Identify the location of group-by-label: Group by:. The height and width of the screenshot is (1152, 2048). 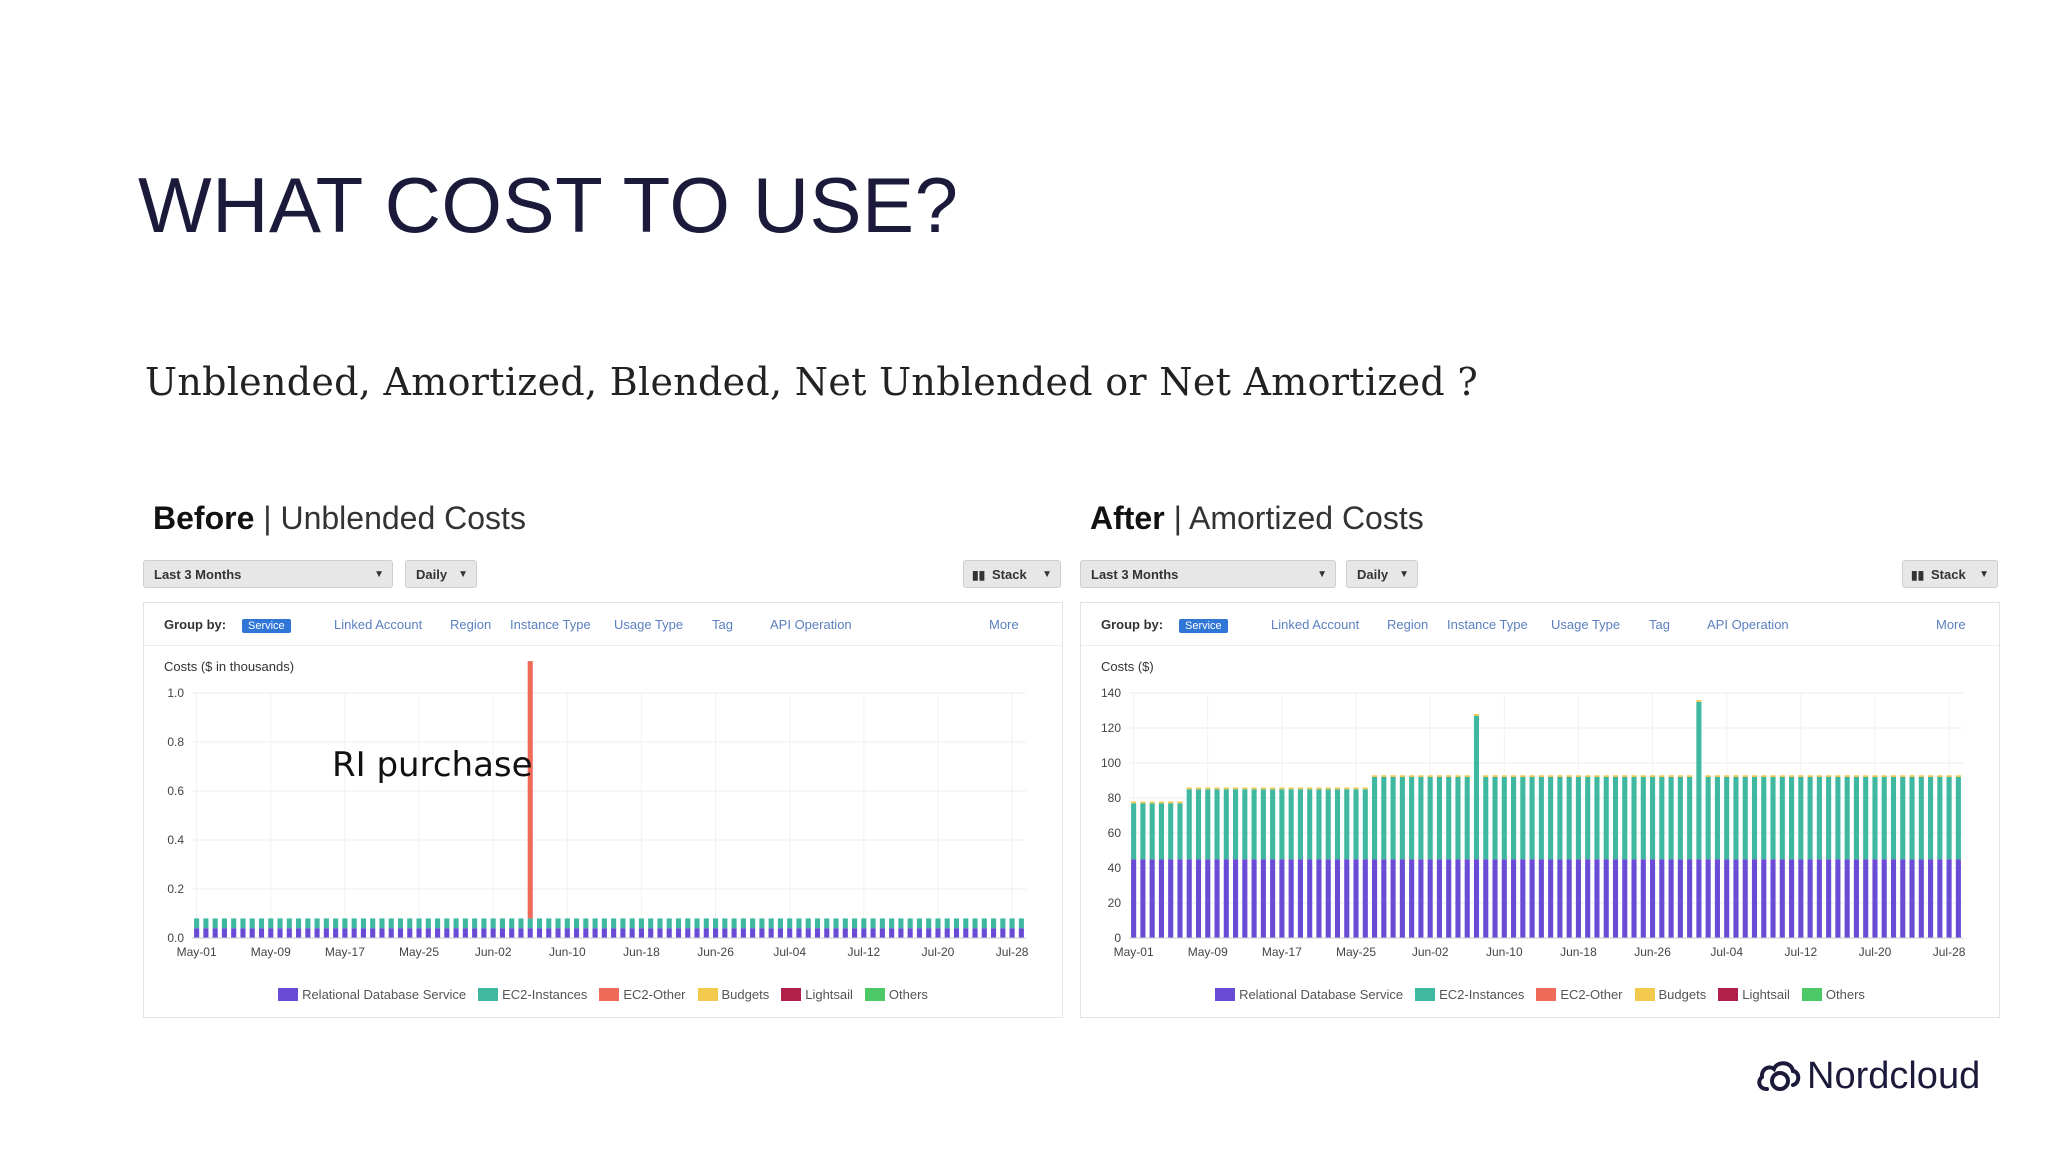
(195, 624).